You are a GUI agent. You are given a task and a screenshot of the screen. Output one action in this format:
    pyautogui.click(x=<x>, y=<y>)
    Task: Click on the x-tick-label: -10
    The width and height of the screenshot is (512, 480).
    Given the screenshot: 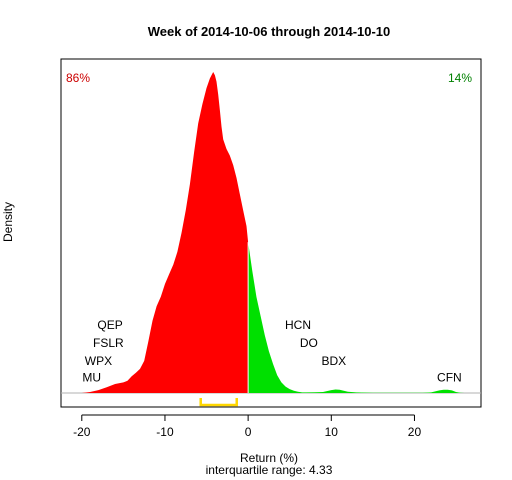 What is the action you would take?
    pyautogui.click(x=165, y=432)
    